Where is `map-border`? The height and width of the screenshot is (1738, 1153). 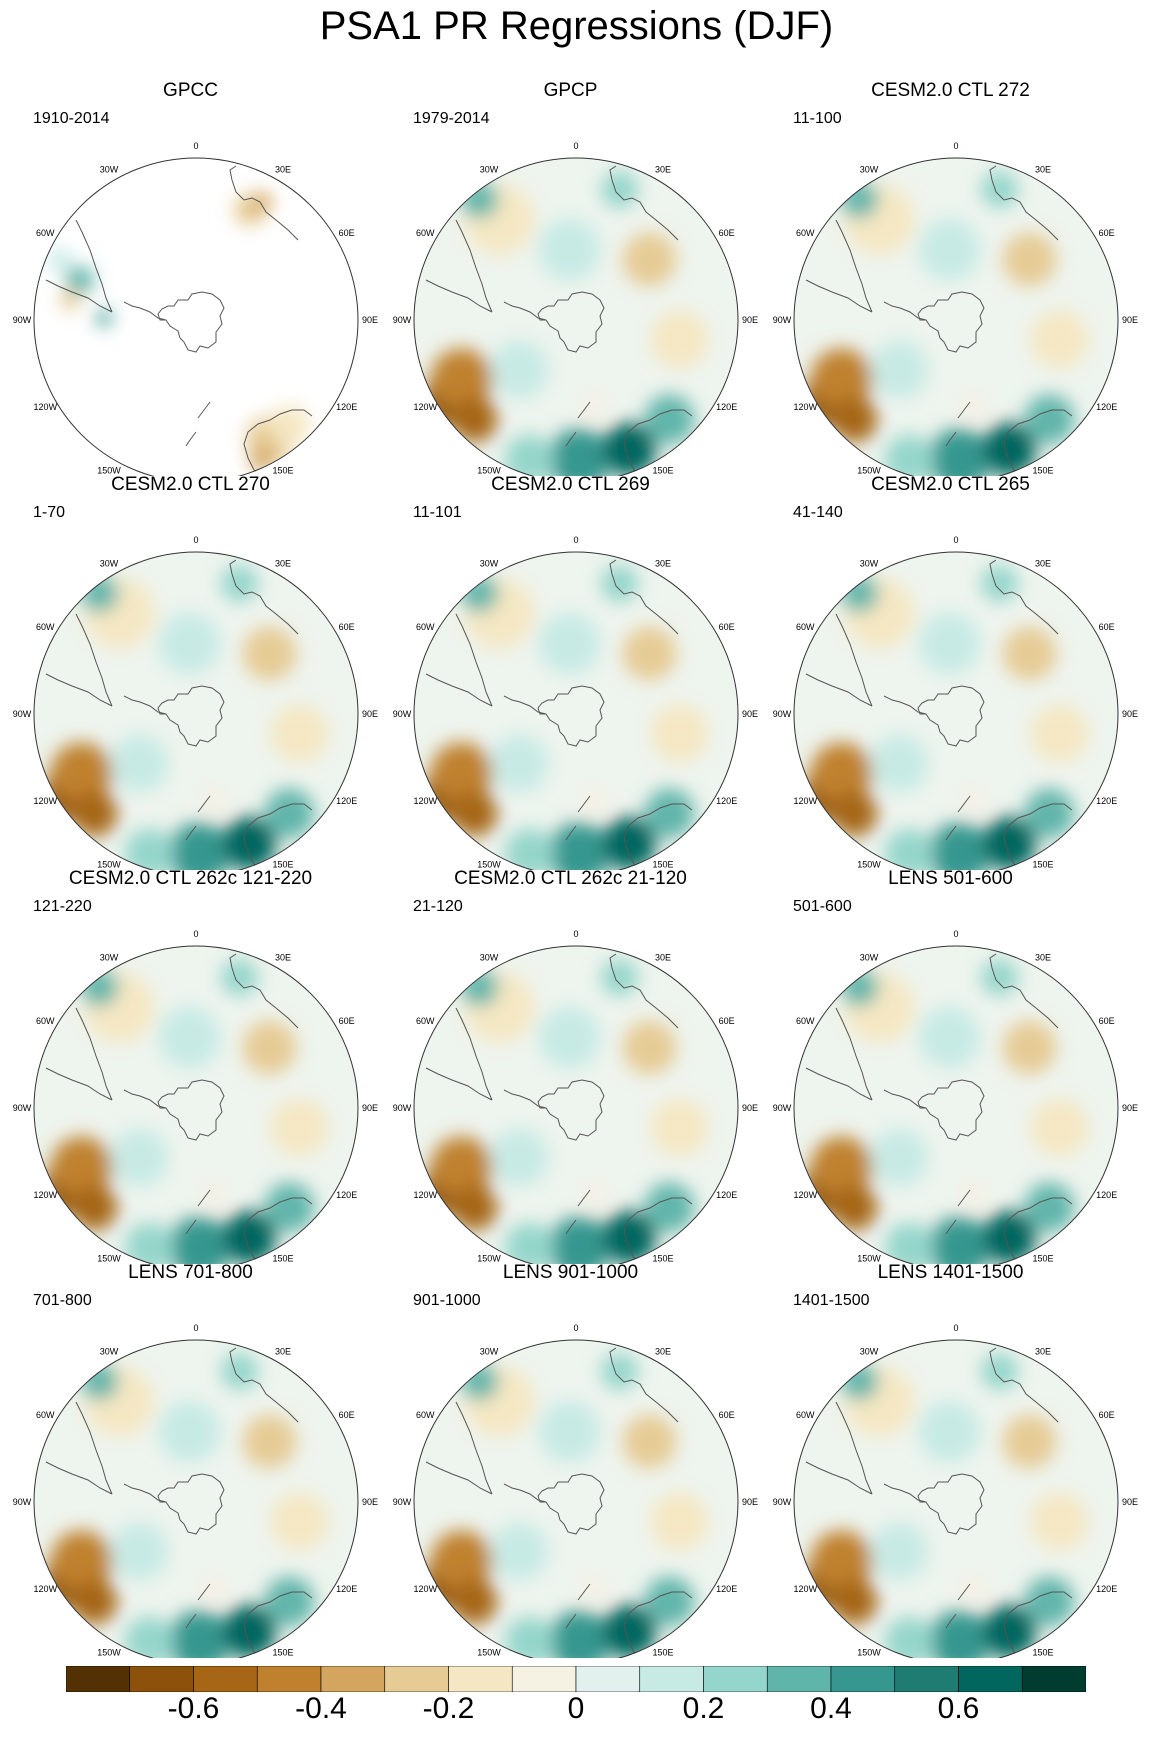 map-border is located at coordinates (956, 316).